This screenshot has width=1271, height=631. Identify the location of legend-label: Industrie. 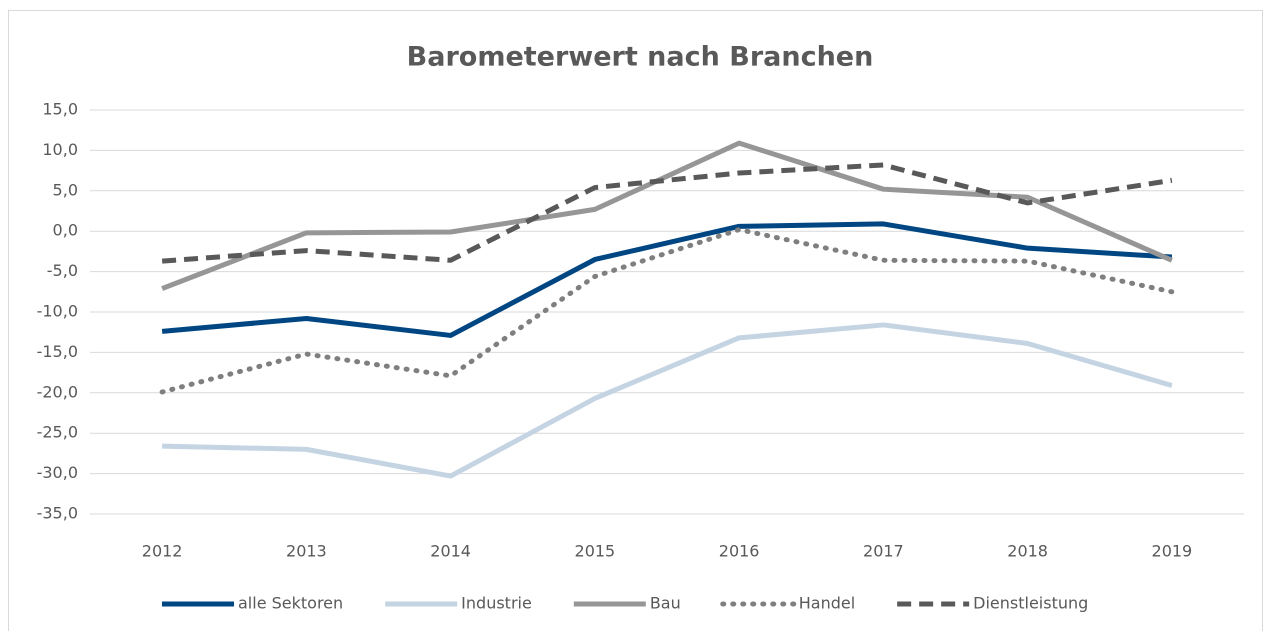
(496, 603).